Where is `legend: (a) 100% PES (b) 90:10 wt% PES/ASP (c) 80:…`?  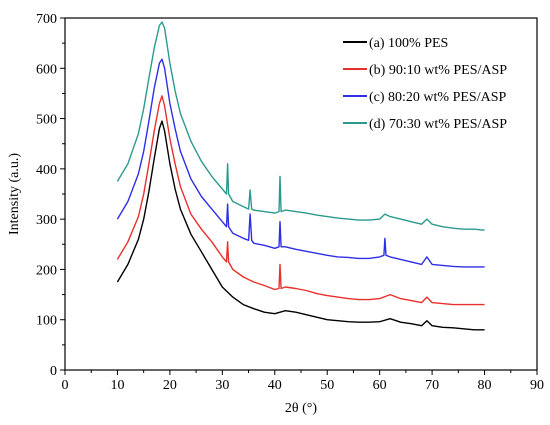 legend: (a) 100% PES (b) 90:10 wt% PES/ASP (c) 80:… is located at coordinates (425, 84).